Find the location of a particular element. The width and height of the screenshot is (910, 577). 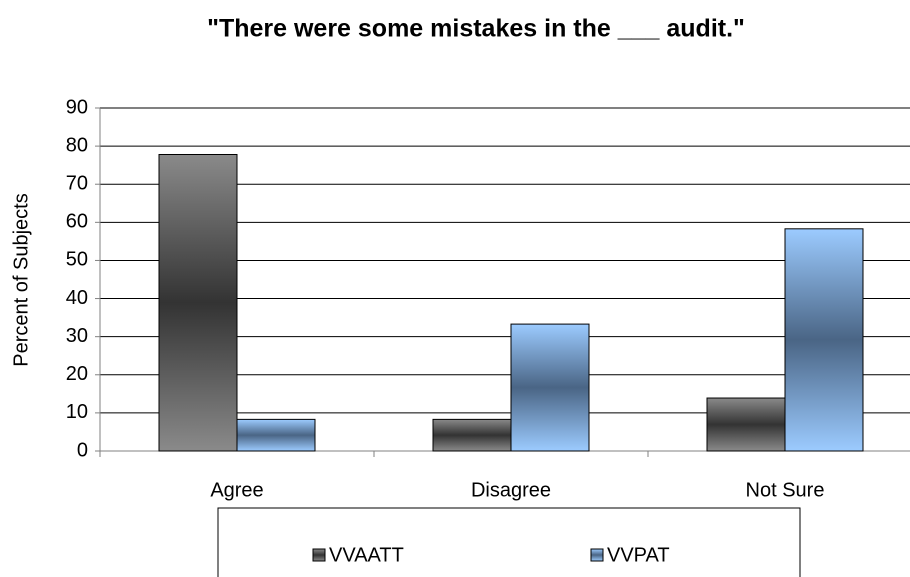

y-tick-label: 40 is located at coordinates (77, 298).